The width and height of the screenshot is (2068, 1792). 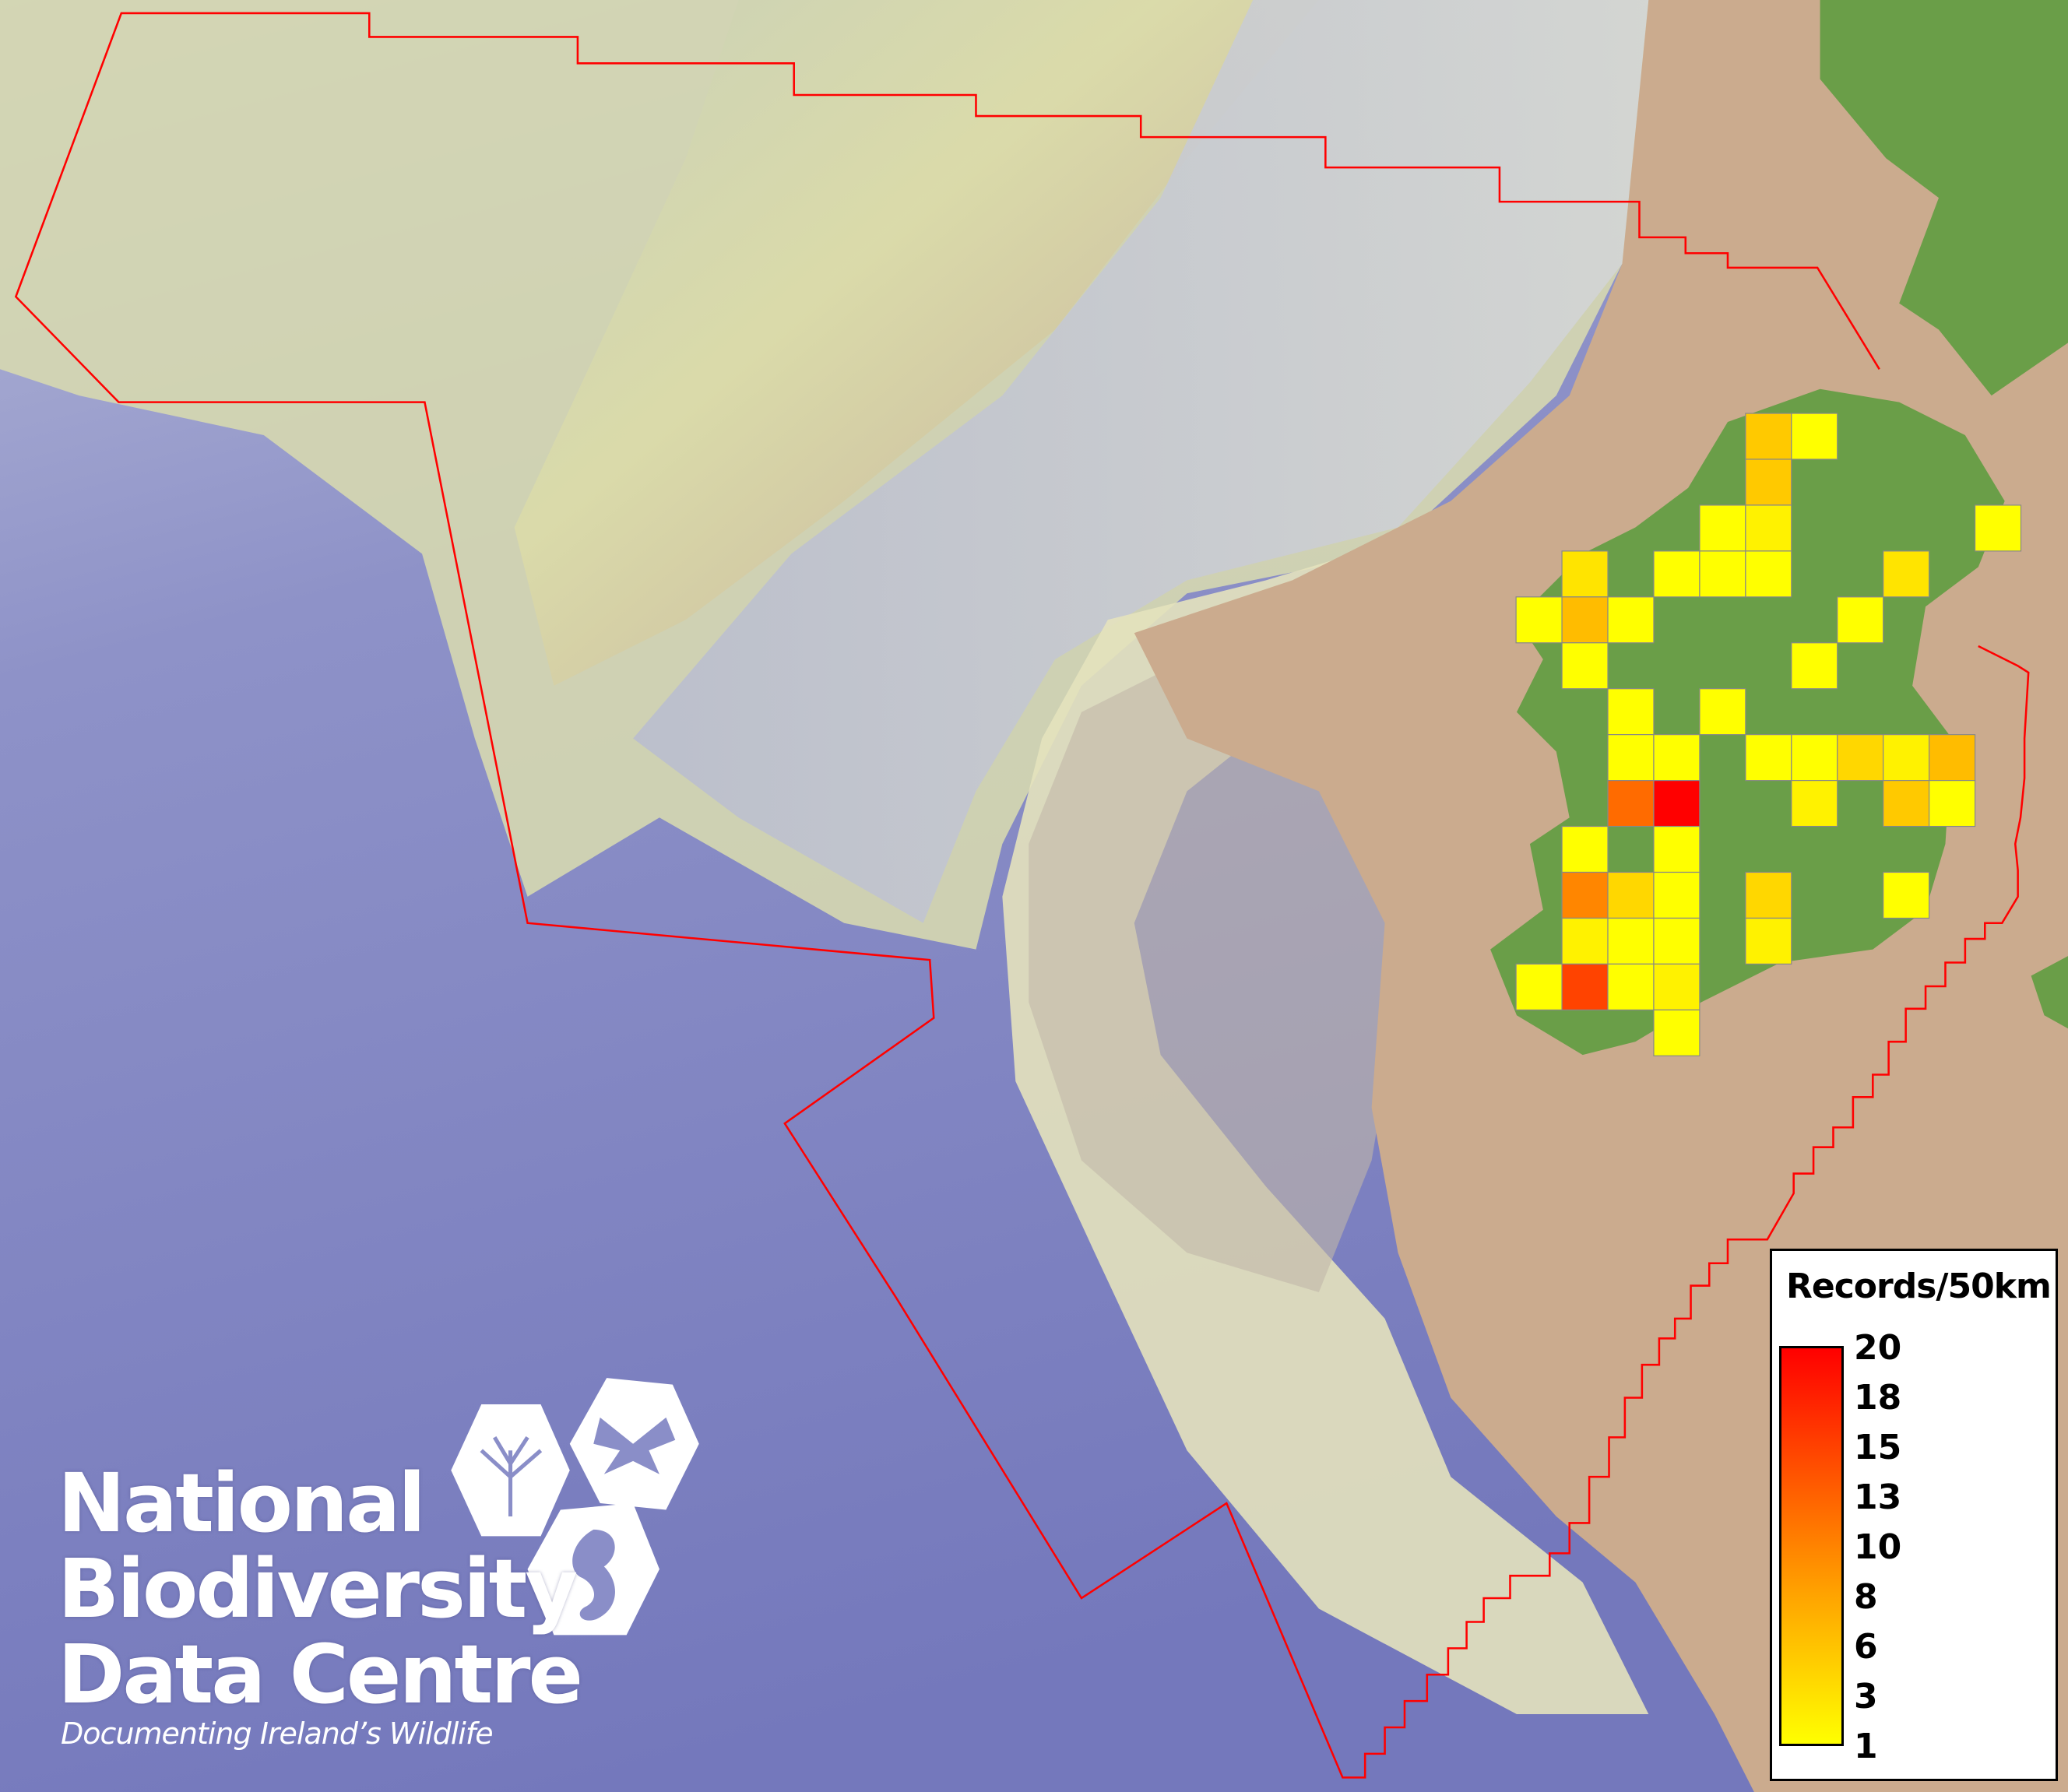 What do you see at coordinates (1866, 1597) in the screenshot?
I see `legend-tick-label: 8` at bounding box center [1866, 1597].